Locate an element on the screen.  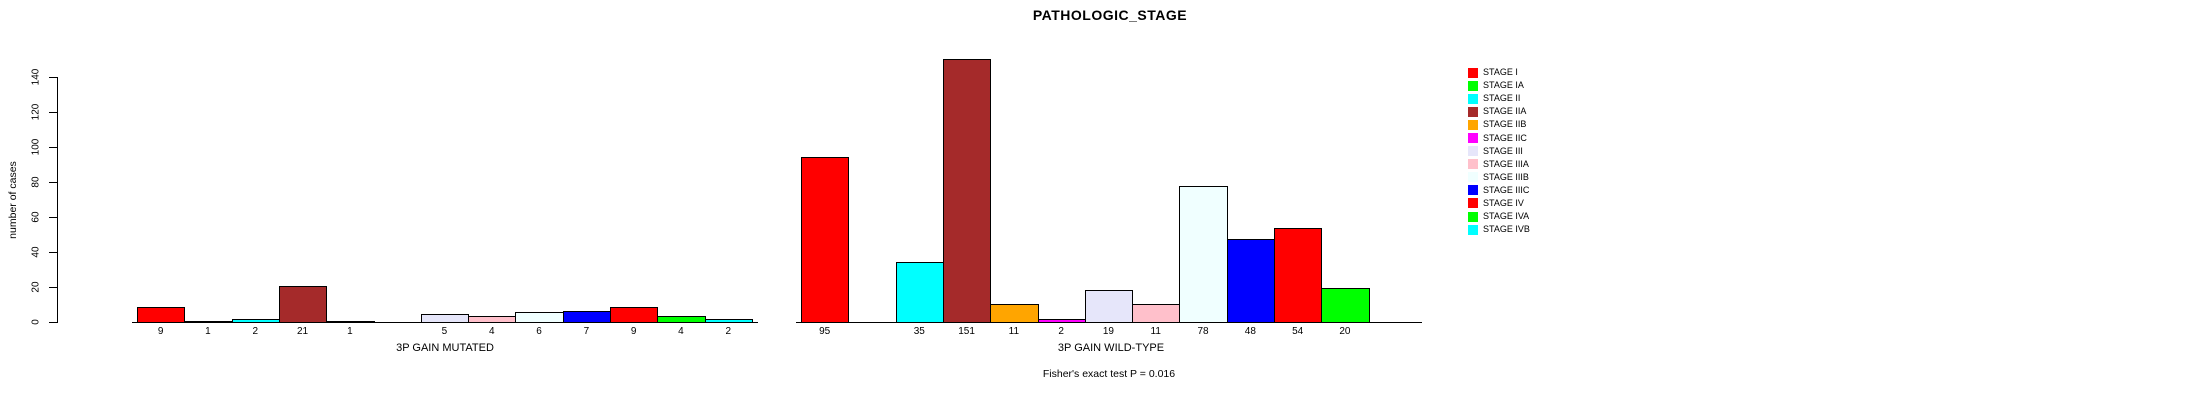
bar-value-label: 19 is located at coordinates (1108, 331).